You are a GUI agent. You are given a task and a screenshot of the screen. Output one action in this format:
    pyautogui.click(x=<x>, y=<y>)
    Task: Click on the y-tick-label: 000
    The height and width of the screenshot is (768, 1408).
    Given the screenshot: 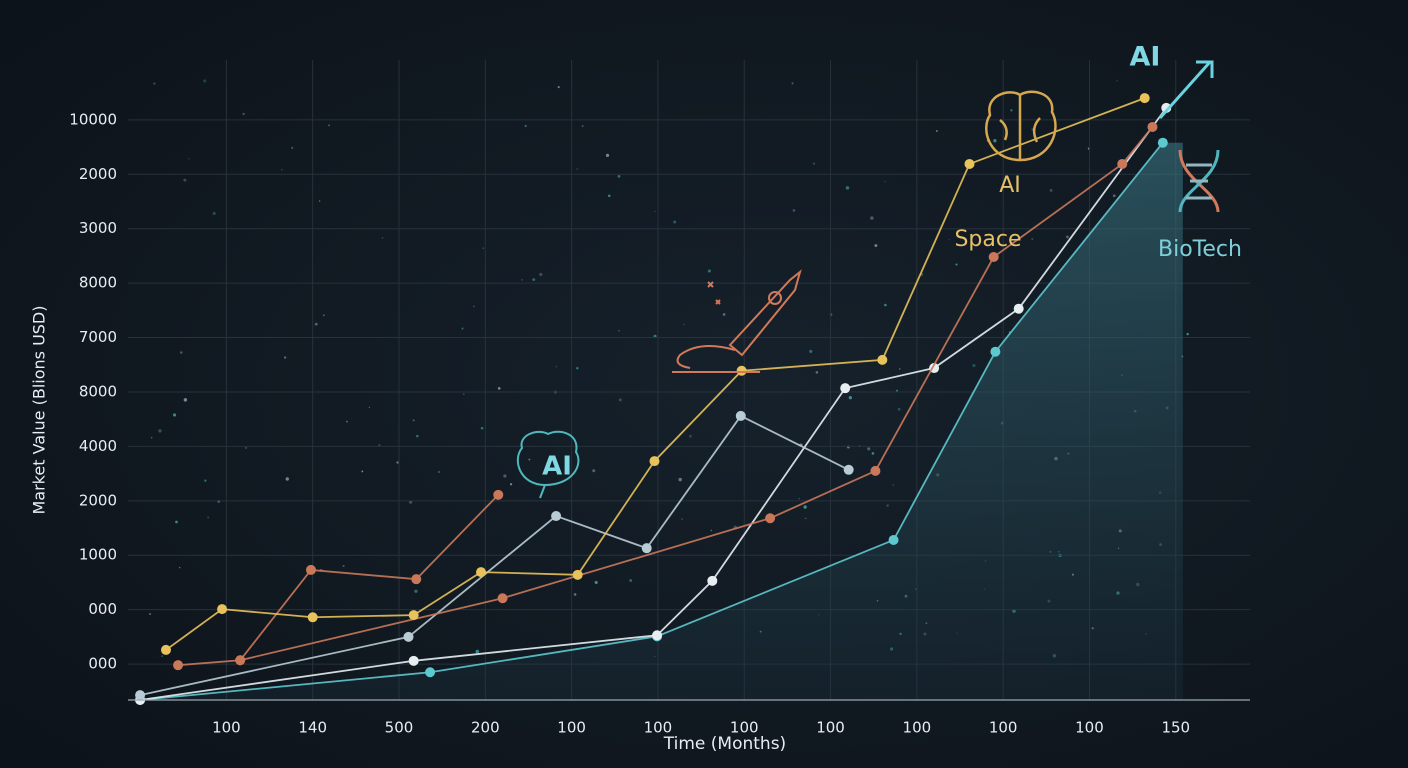 What is the action you would take?
    pyautogui.click(x=102, y=609)
    